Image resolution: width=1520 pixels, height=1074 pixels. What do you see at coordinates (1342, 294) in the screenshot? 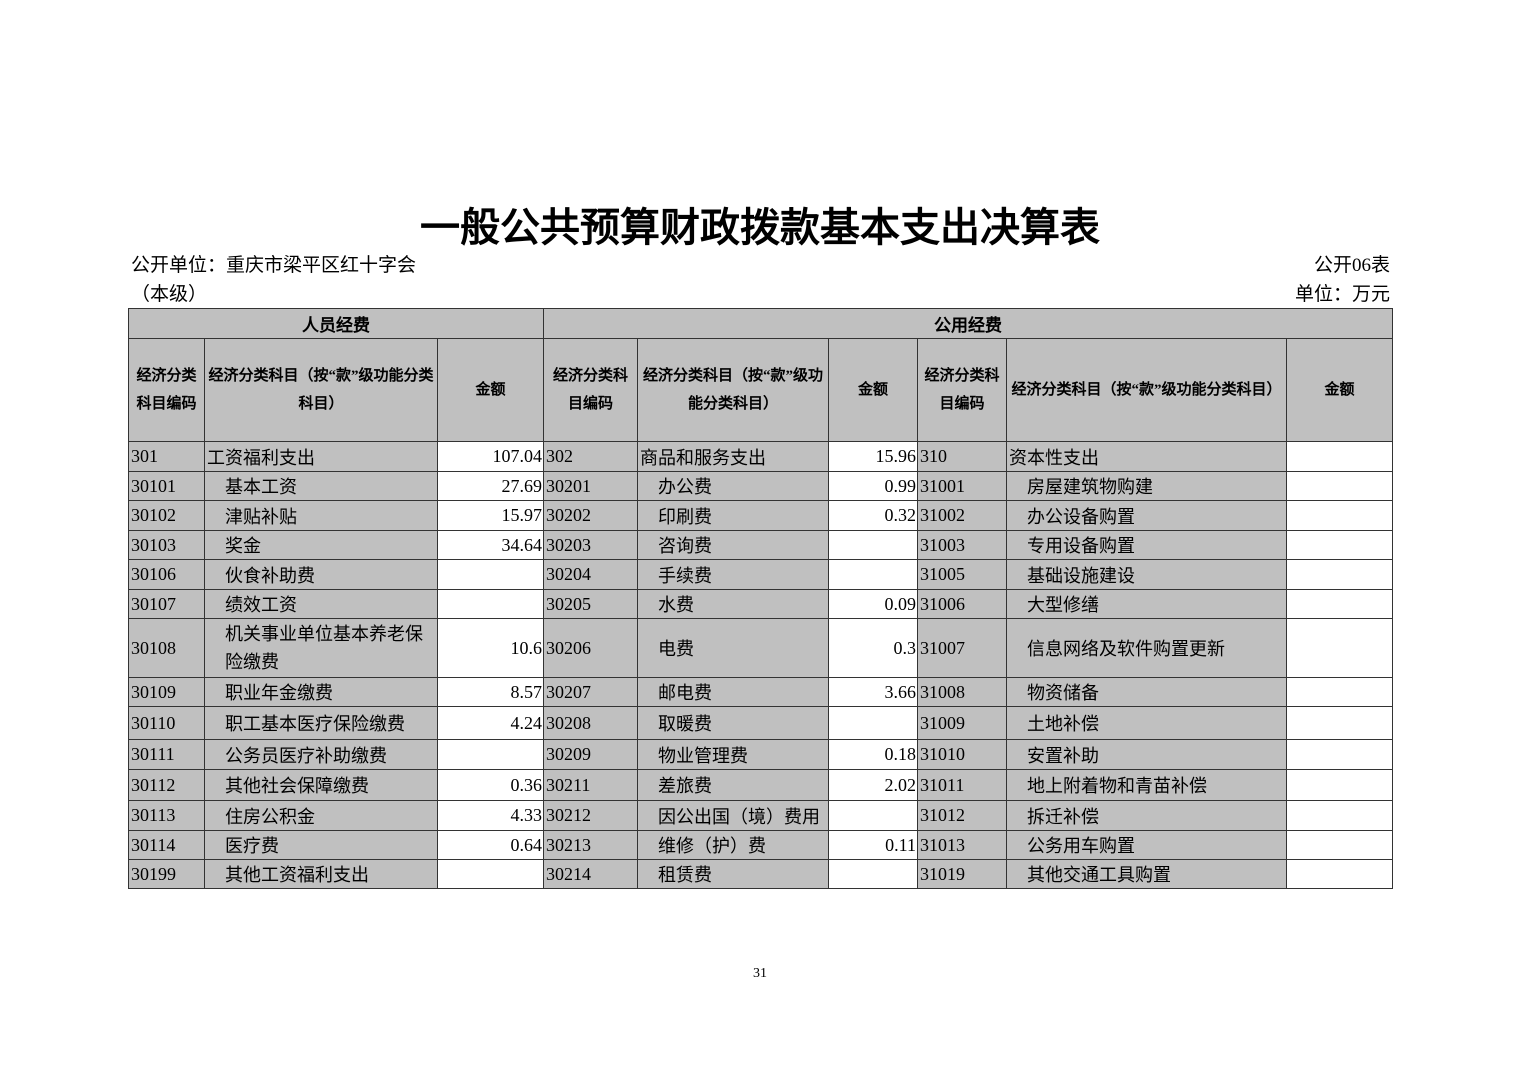
I see `currency-unit: 单位：万元` at bounding box center [1342, 294].